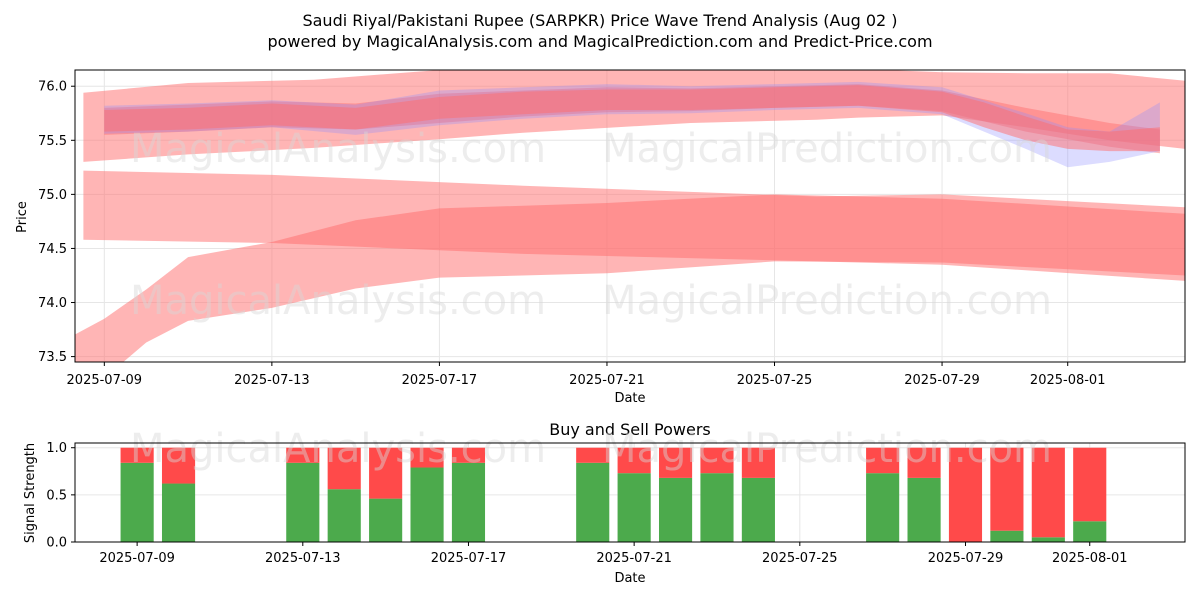  What do you see at coordinates (52, 195) in the screenshot?
I see `y-tick-label: 75.0` at bounding box center [52, 195].